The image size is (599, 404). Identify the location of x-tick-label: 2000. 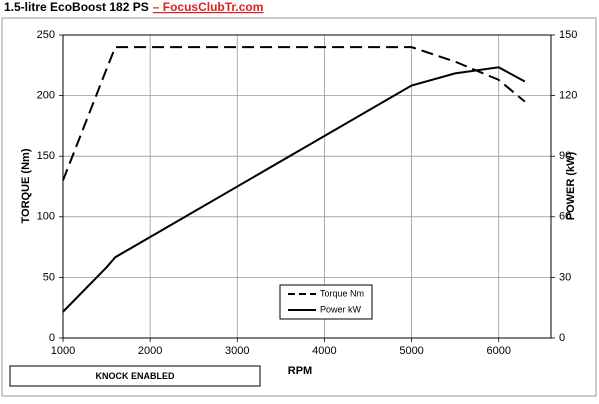
(150, 351).